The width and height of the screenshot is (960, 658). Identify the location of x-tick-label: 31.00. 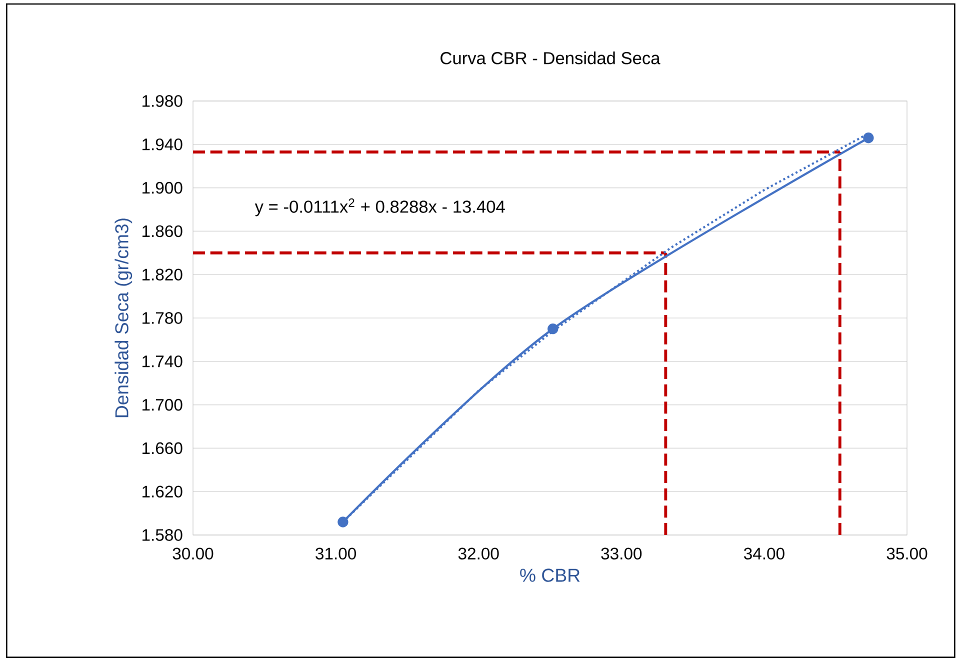
(336, 554).